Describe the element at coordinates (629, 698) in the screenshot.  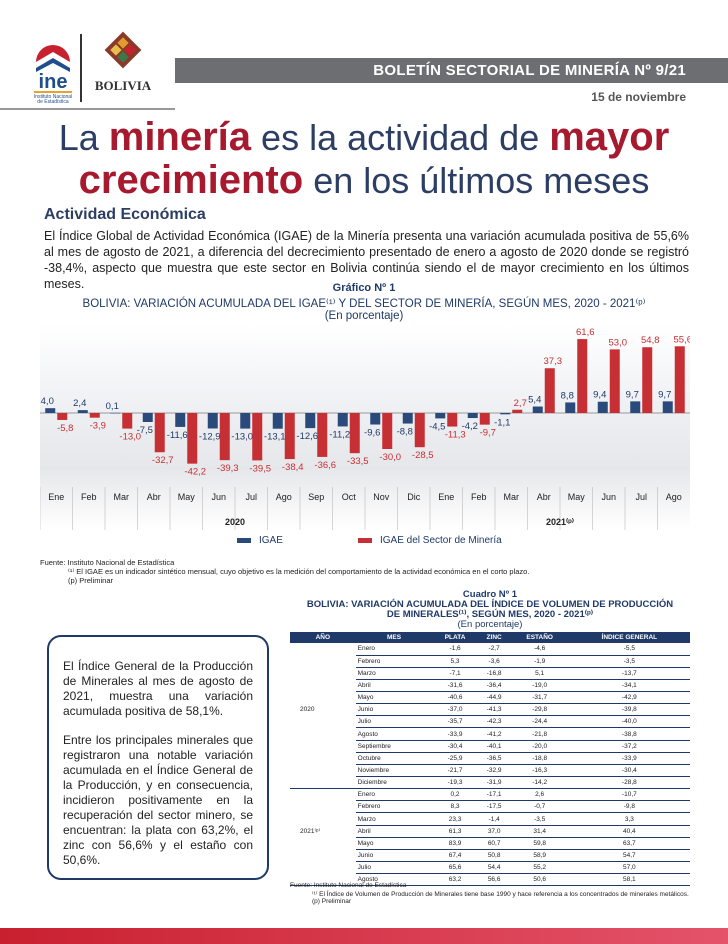
I see `value-cell: -42,9` at that location.